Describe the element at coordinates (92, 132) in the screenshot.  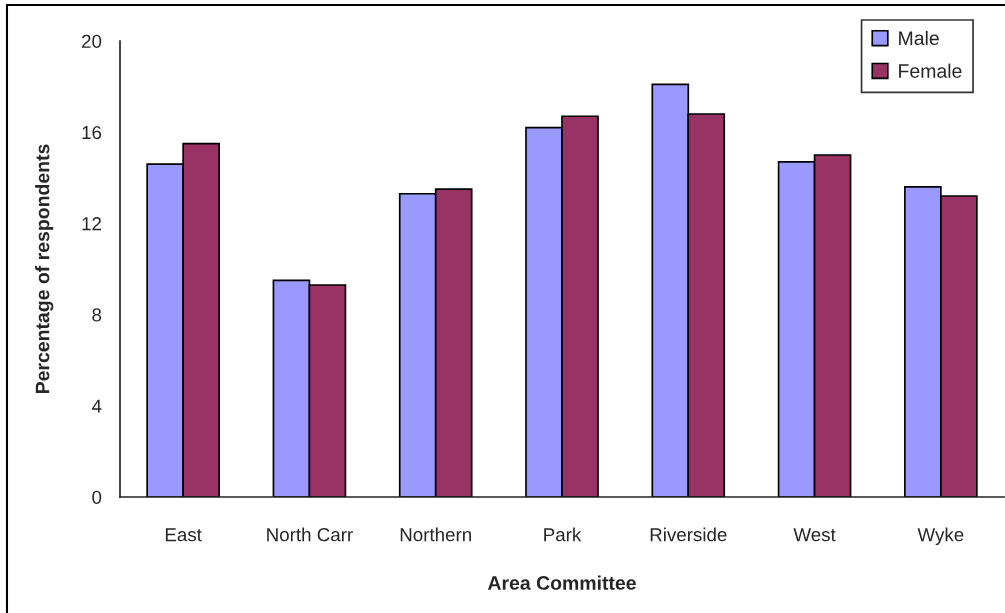
I see `y-tick-label: 16` at that location.